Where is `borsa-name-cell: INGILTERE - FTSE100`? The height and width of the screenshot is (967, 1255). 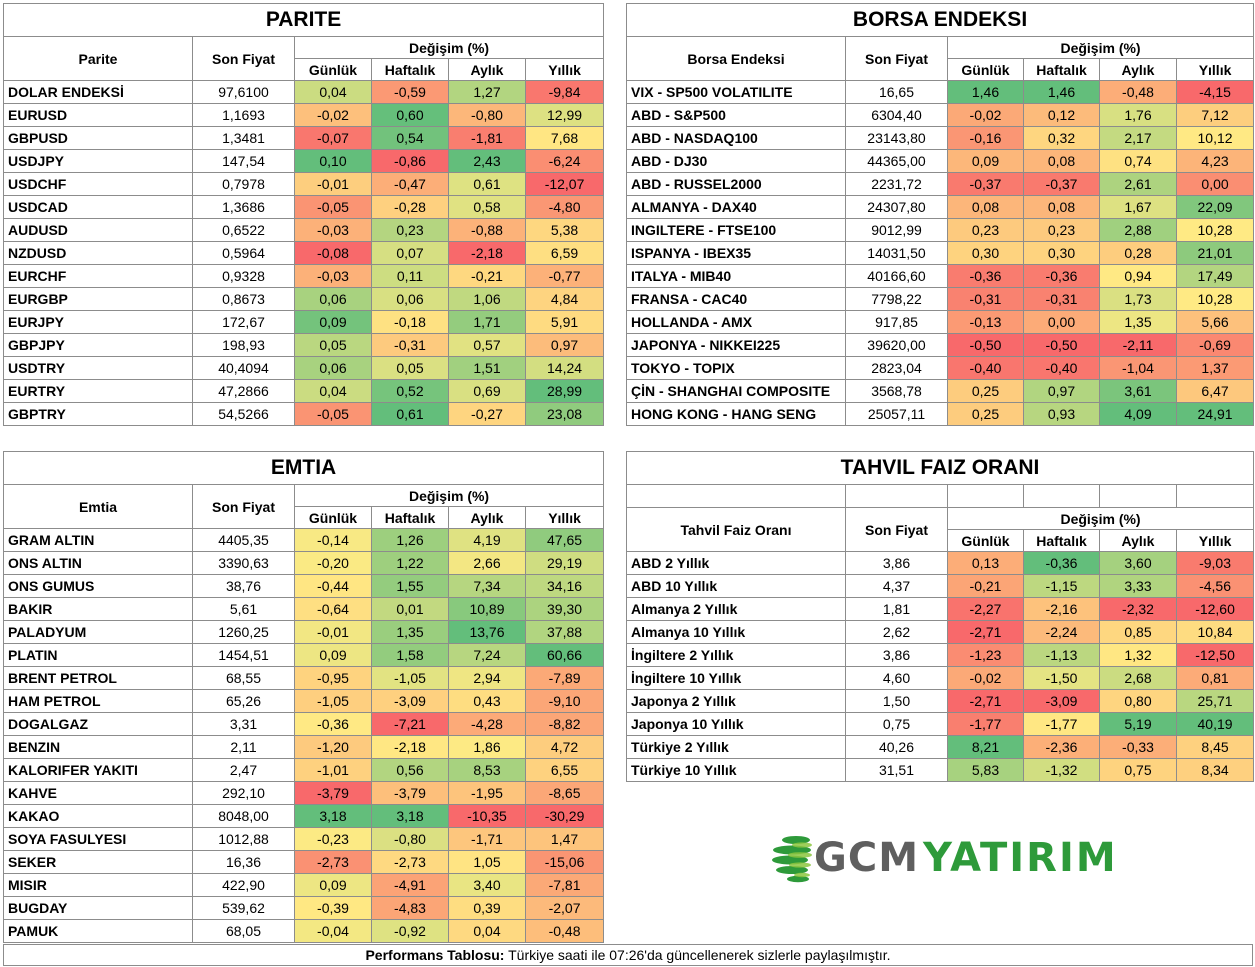 borsa-name-cell: INGILTERE - FTSE100 is located at coordinates (736, 230).